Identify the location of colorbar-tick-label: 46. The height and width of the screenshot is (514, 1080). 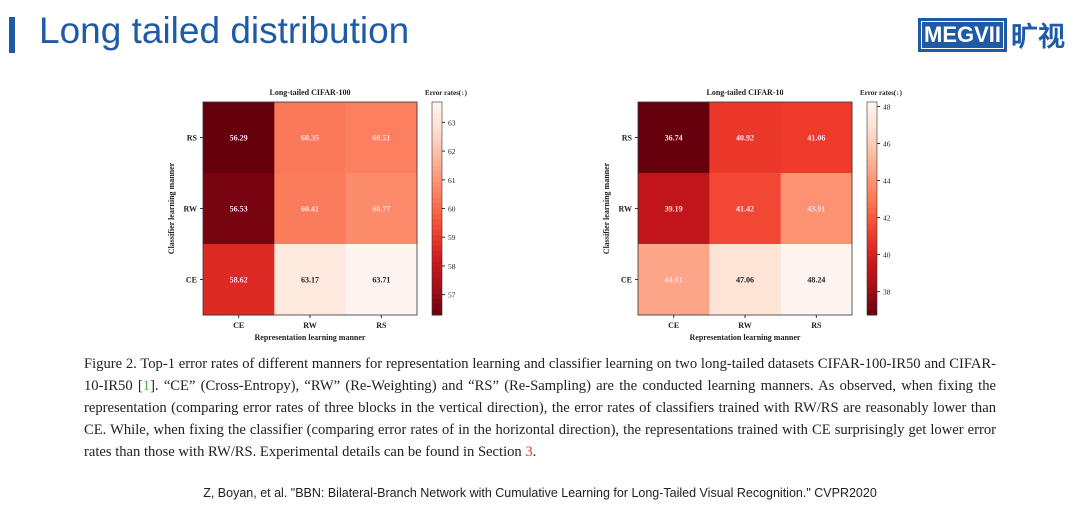
(887, 143).